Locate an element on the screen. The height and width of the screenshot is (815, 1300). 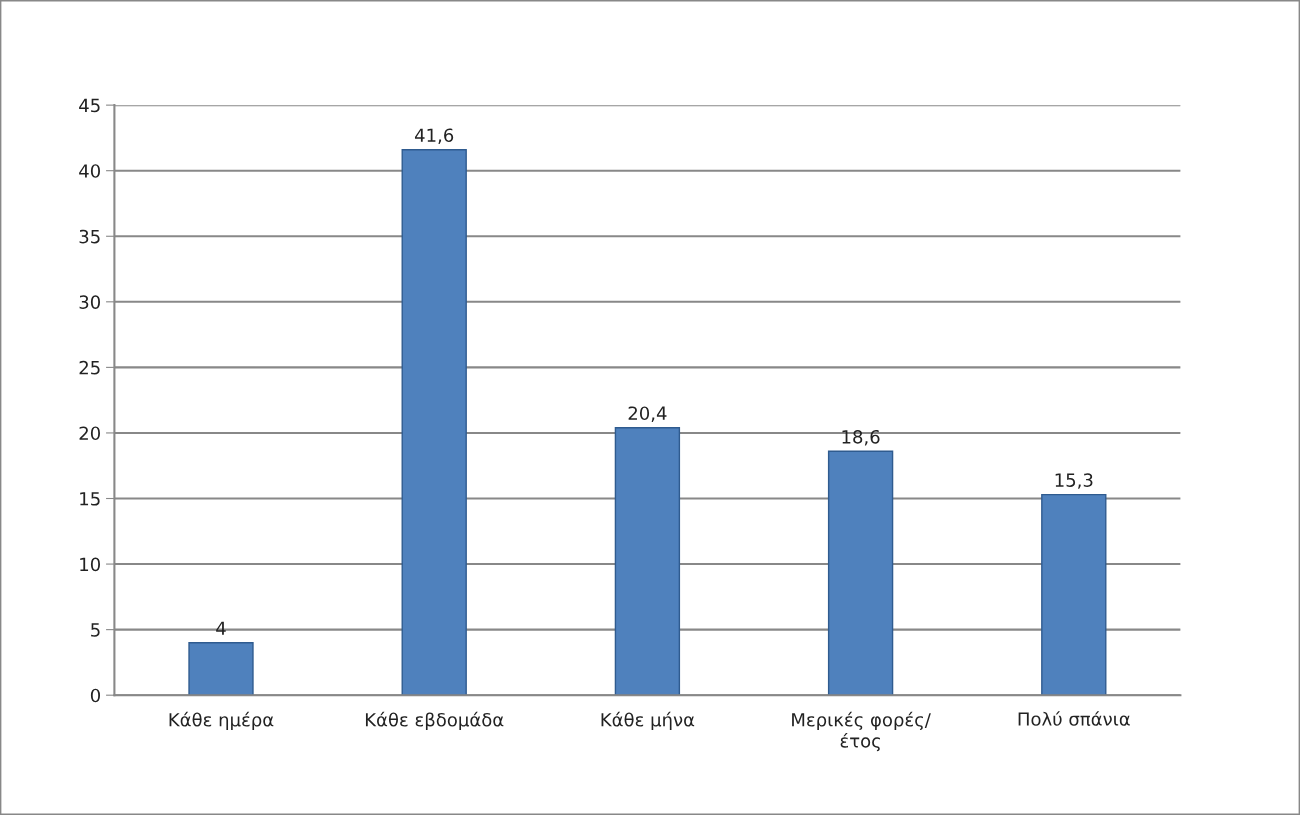
y-tick-label: 10 is located at coordinates (90, 564).